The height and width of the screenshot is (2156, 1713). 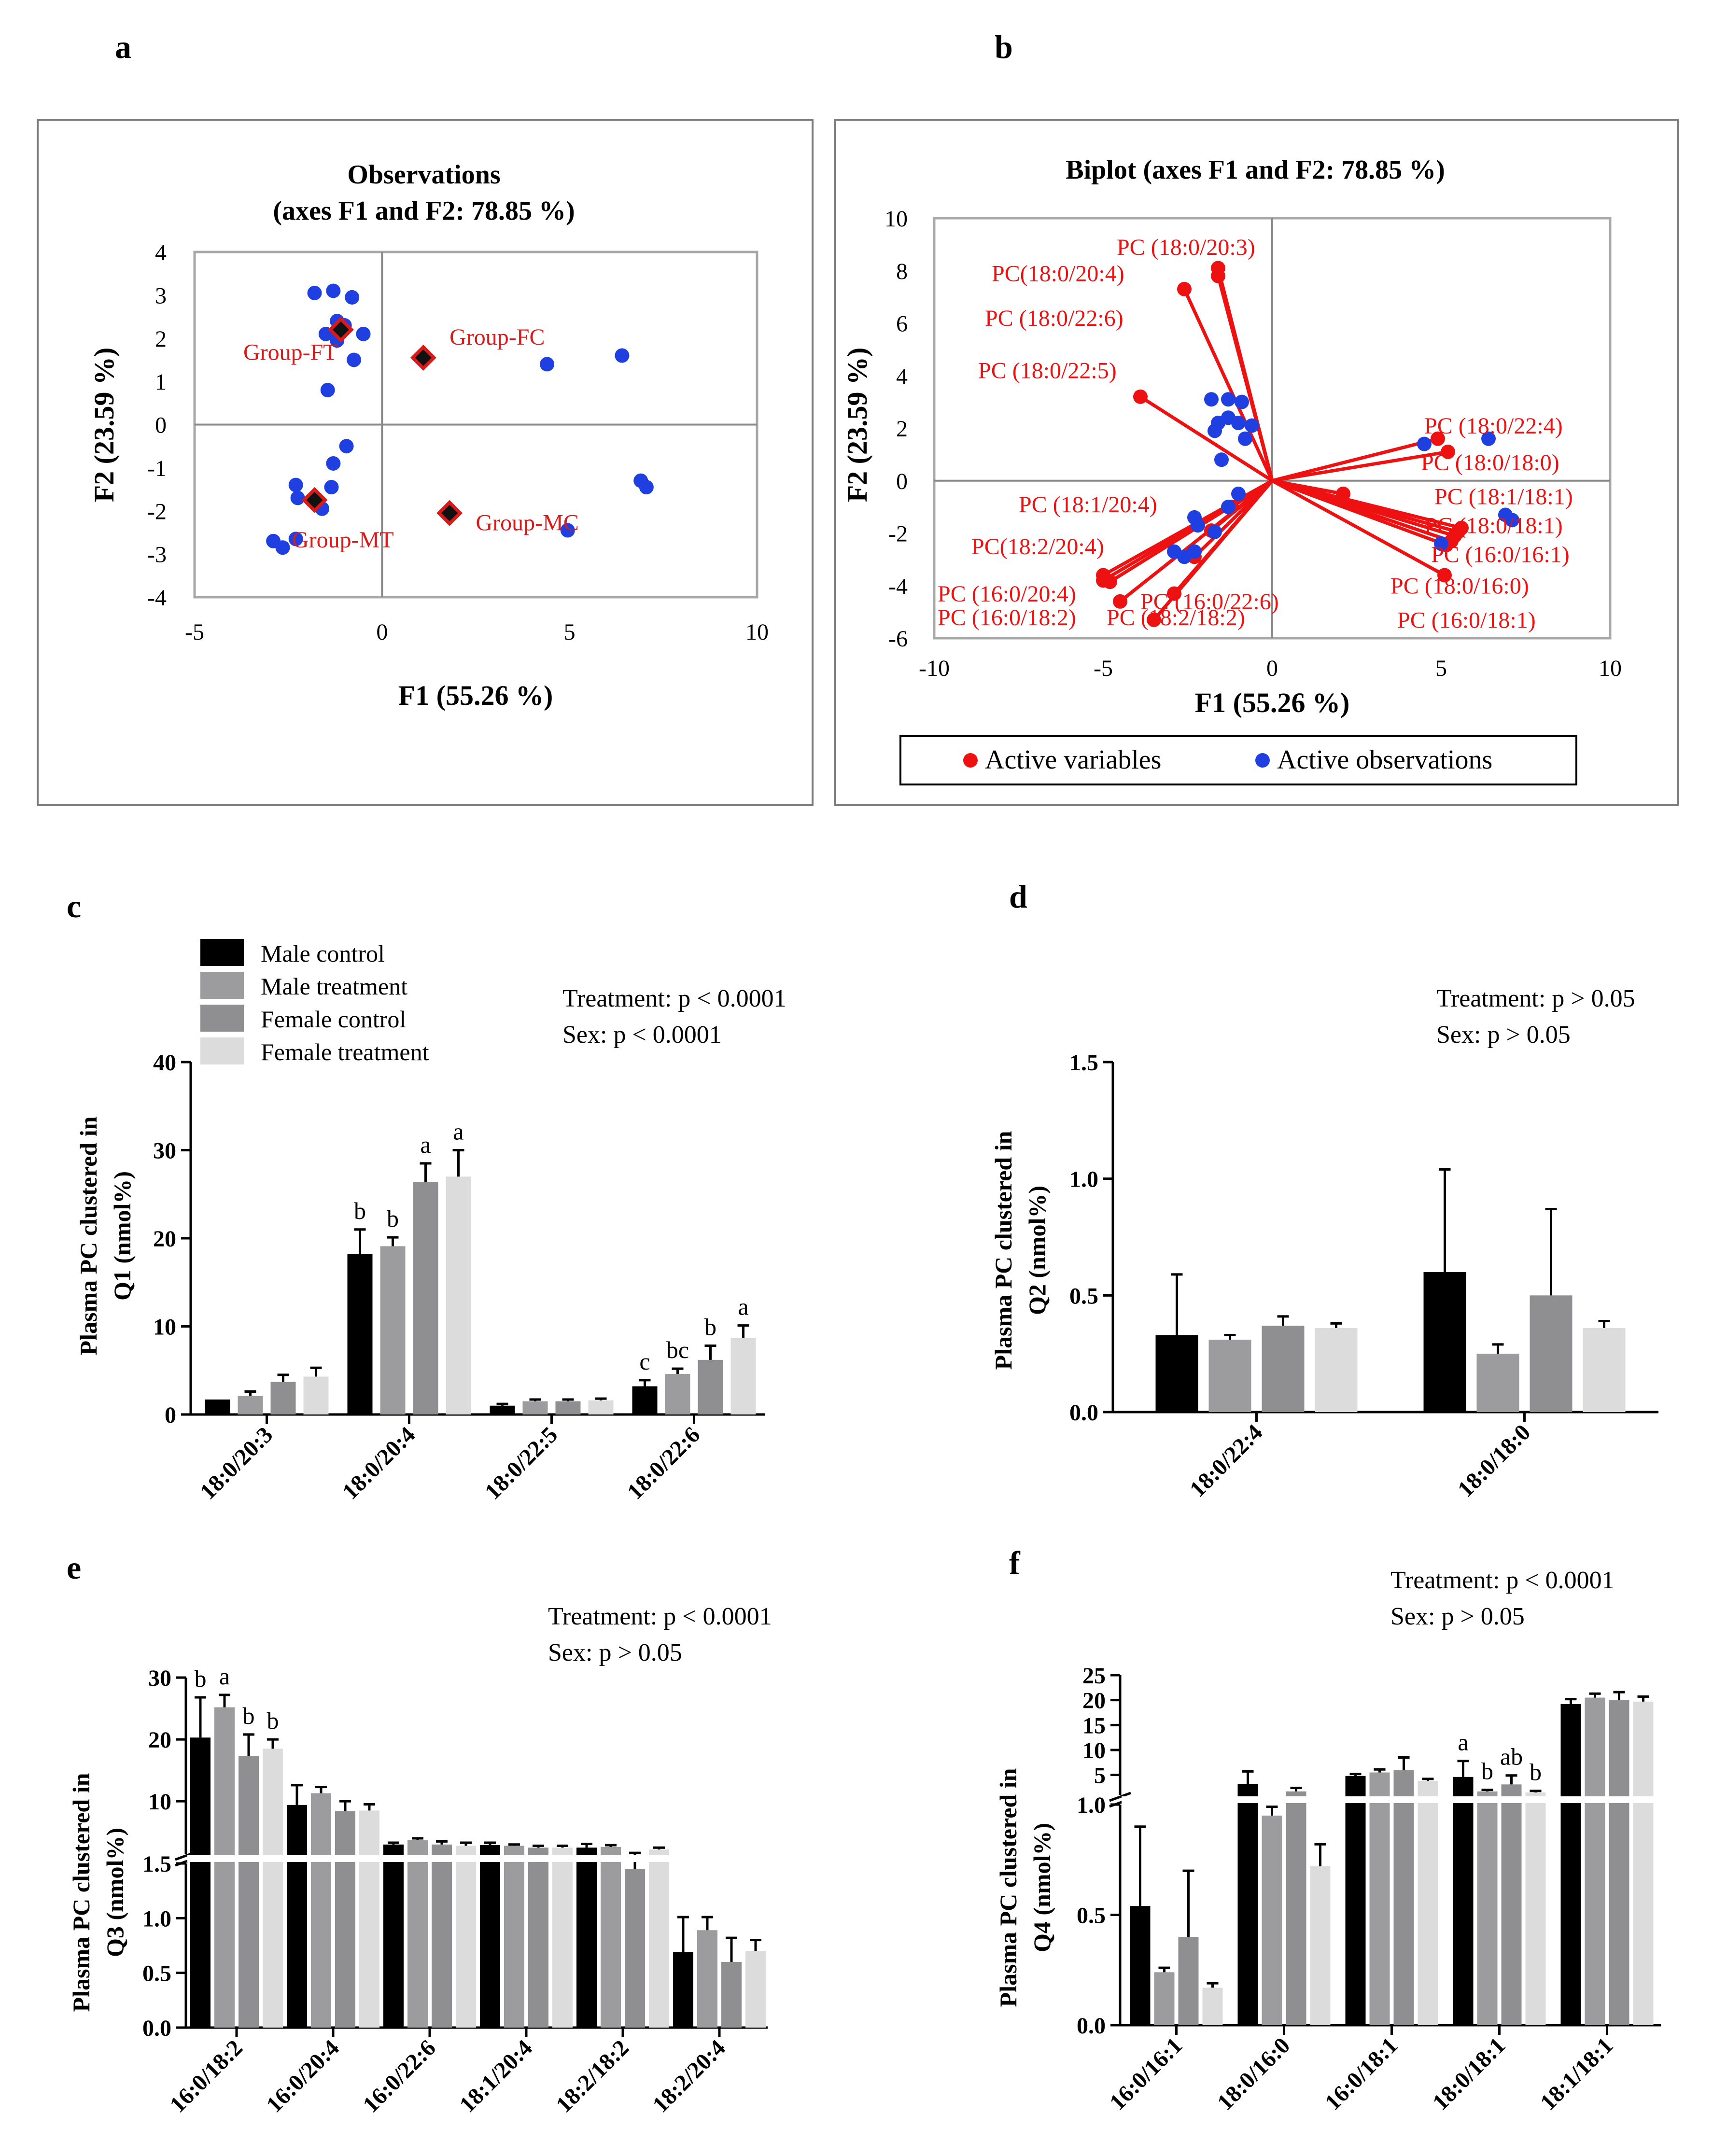 What do you see at coordinates (382, 632) in the screenshot?
I see `panel-a-x-tick-label: 0` at bounding box center [382, 632].